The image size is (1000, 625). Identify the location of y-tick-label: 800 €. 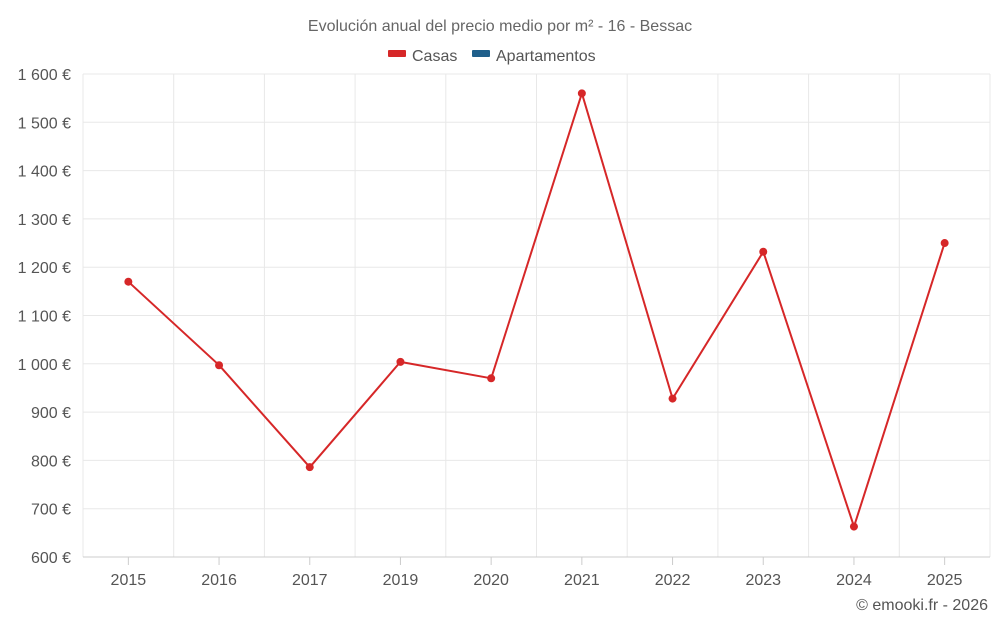
(51, 461).